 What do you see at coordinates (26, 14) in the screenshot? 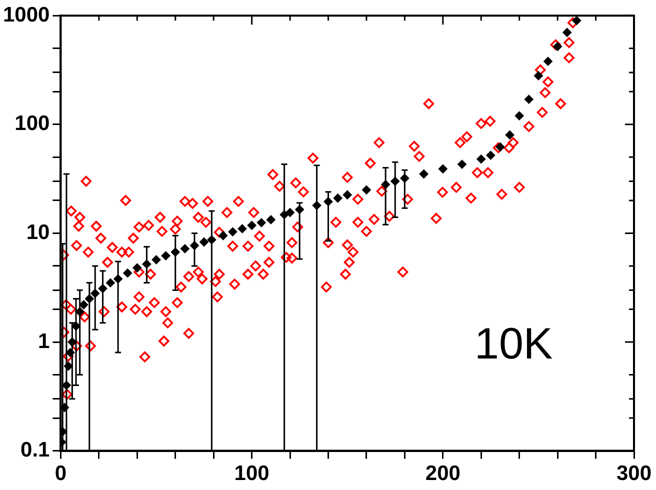
I see `y-tick-label: 1000` at bounding box center [26, 14].